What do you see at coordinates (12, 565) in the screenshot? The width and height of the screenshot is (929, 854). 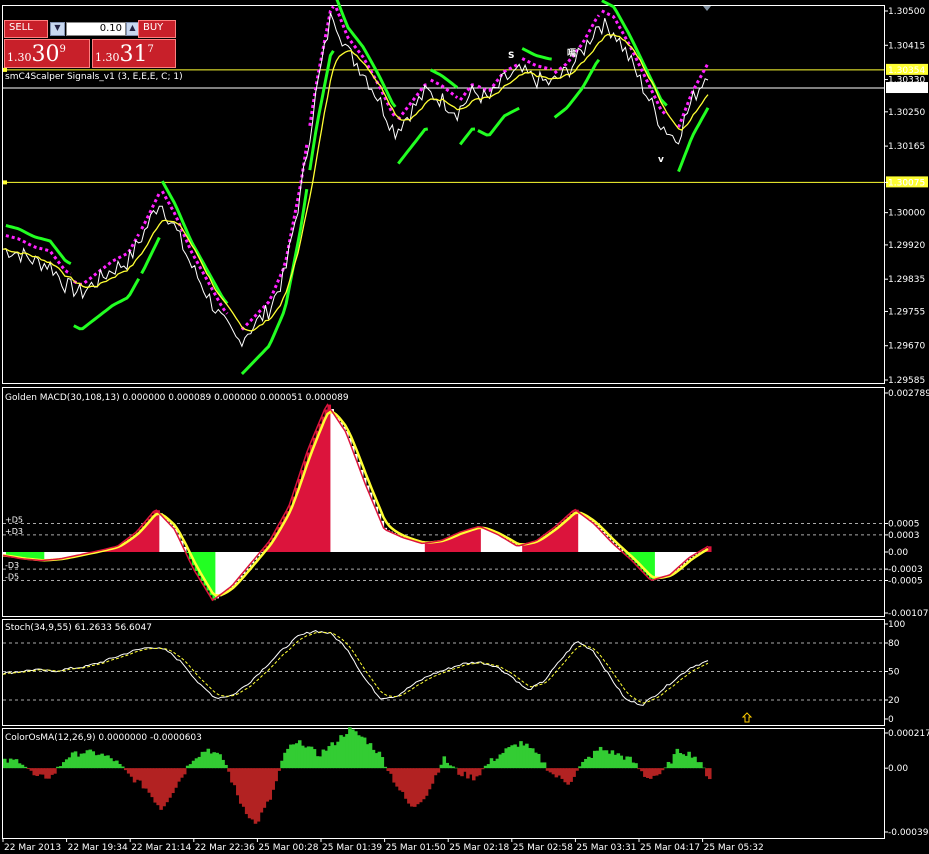 I see `macd-level-label: -D3` at bounding box center [12, 565].